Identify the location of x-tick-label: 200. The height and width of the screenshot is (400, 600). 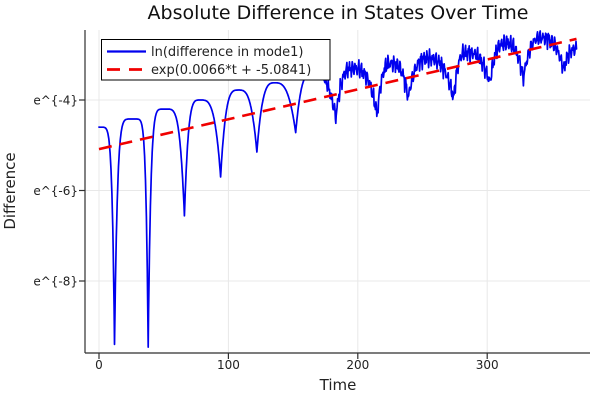
(357, 365).